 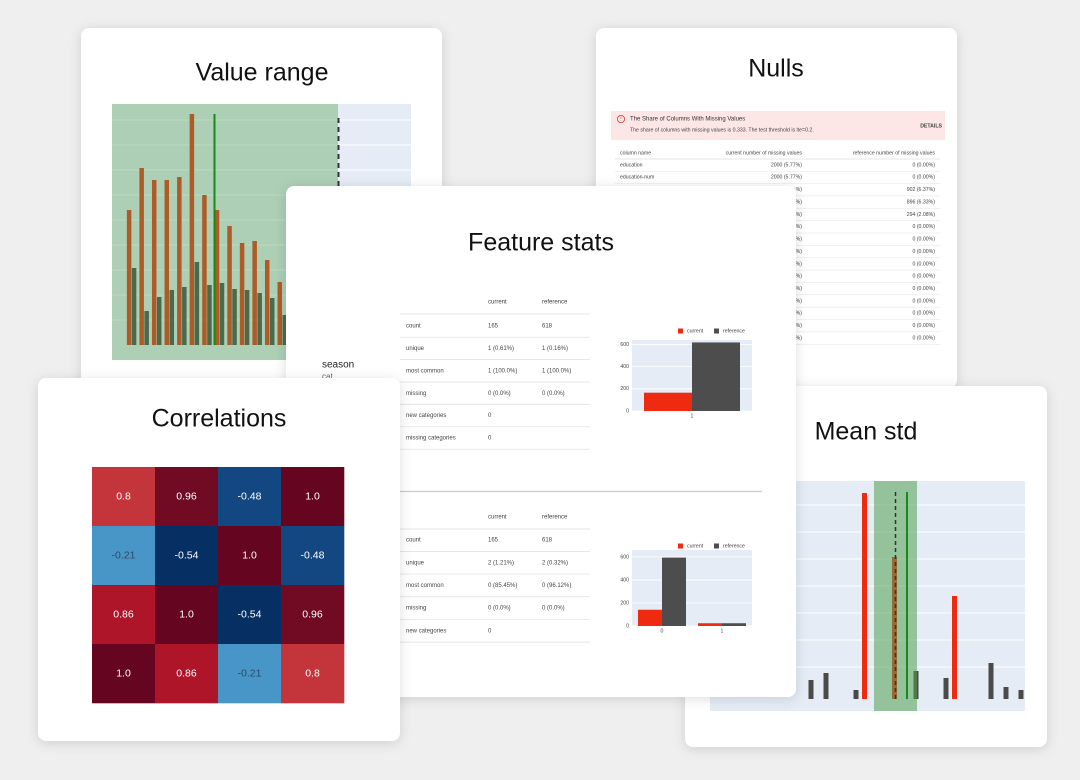 What do you see at coordinates (556, 586) in the screenshot?
I see `table-cell: 0 (96.12%)` at bounding box center [556, 586].